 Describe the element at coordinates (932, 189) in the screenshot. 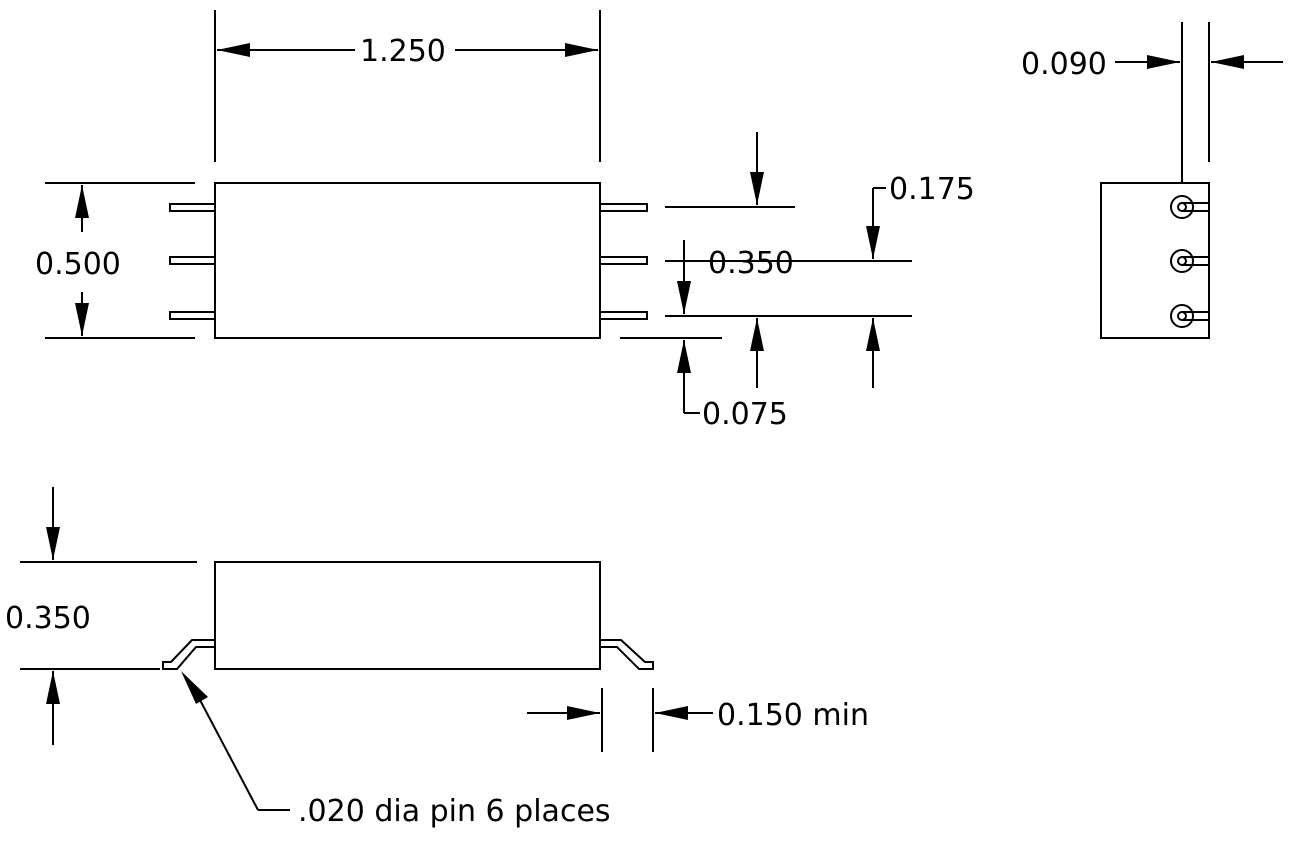

I see `dim-pin-offset: 0.175` at that location.